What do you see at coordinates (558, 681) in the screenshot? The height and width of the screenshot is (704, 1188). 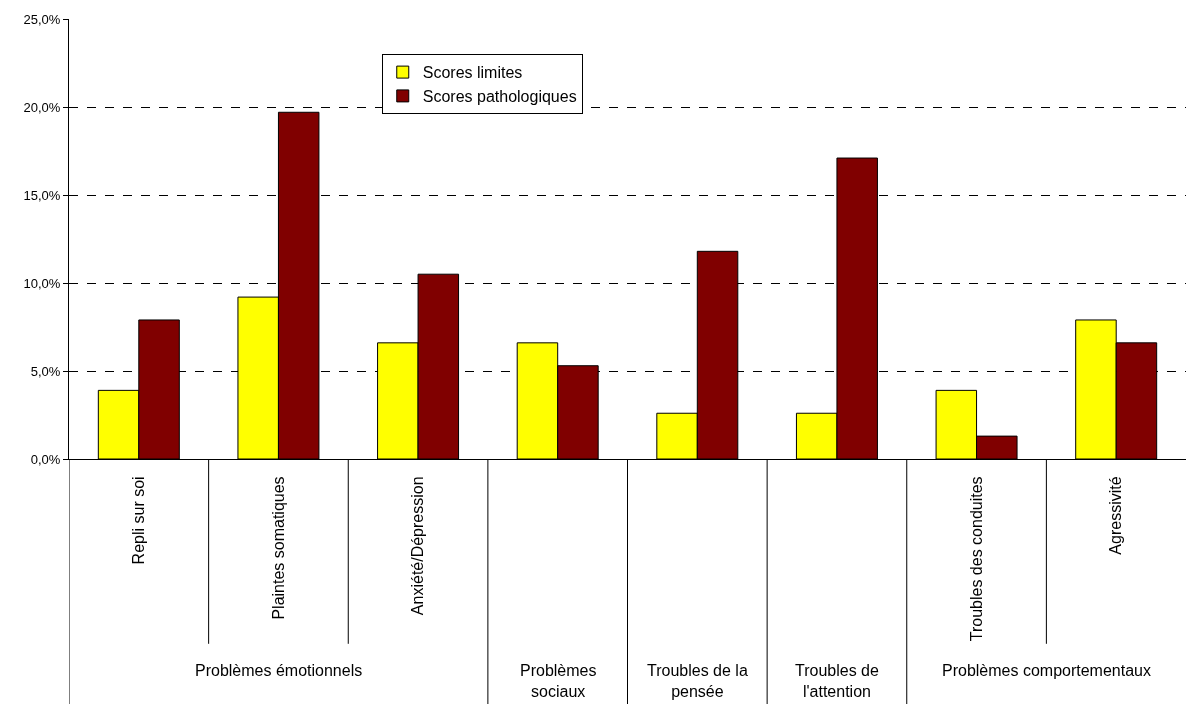 I see `text: Problèmes sociaux` at bounding box center [558, 681].